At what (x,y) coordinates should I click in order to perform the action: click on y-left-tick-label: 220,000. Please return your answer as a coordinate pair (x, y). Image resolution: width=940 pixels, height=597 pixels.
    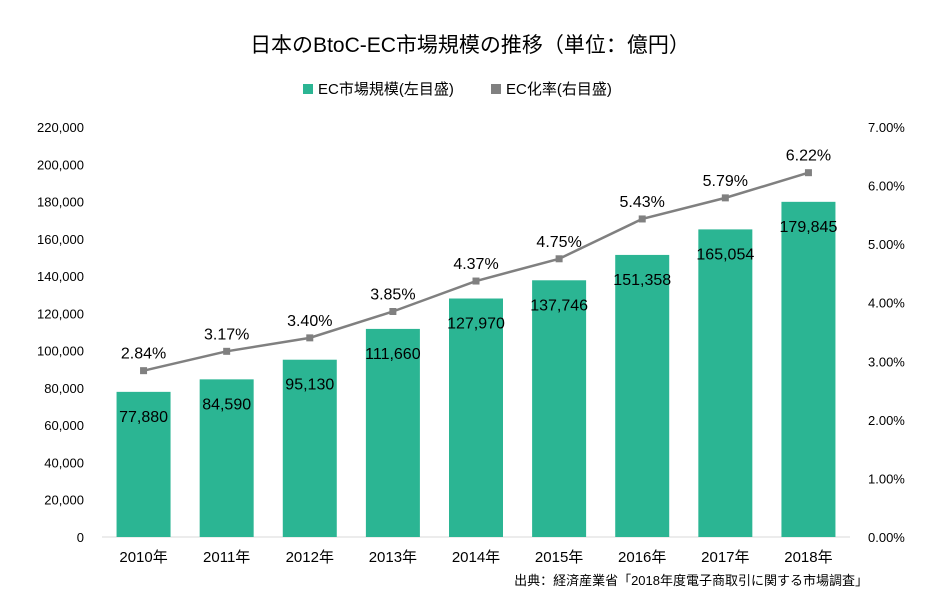
    Looking at the image, I should click on (60, 127).